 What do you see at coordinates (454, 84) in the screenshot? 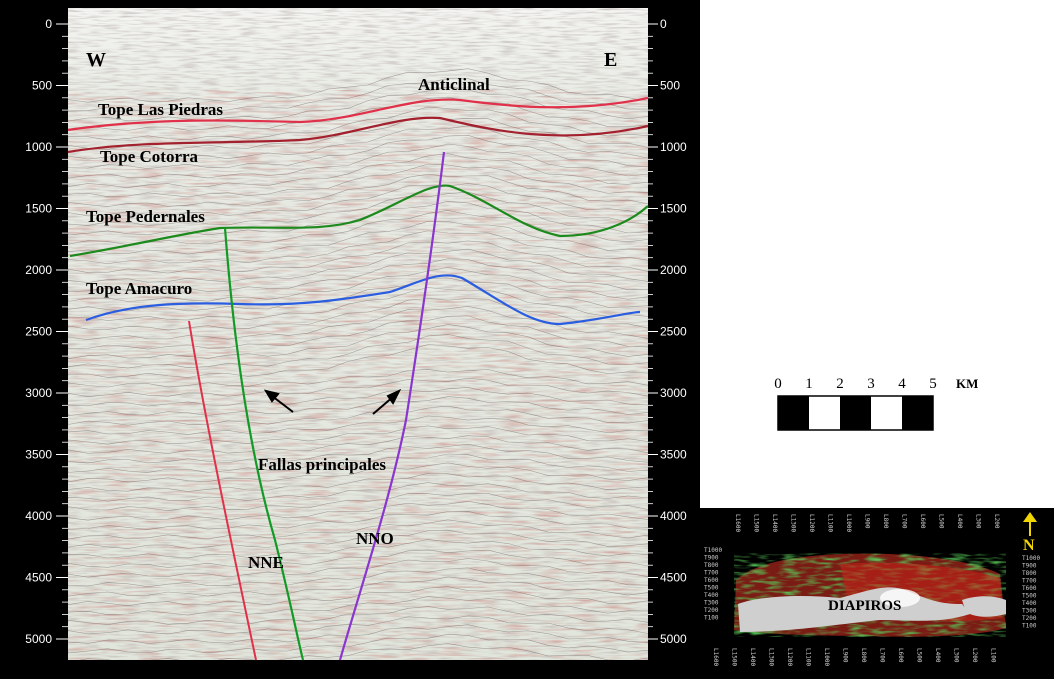
I see `anticline-label: Anticlinal` at bounding box center [454, 84].